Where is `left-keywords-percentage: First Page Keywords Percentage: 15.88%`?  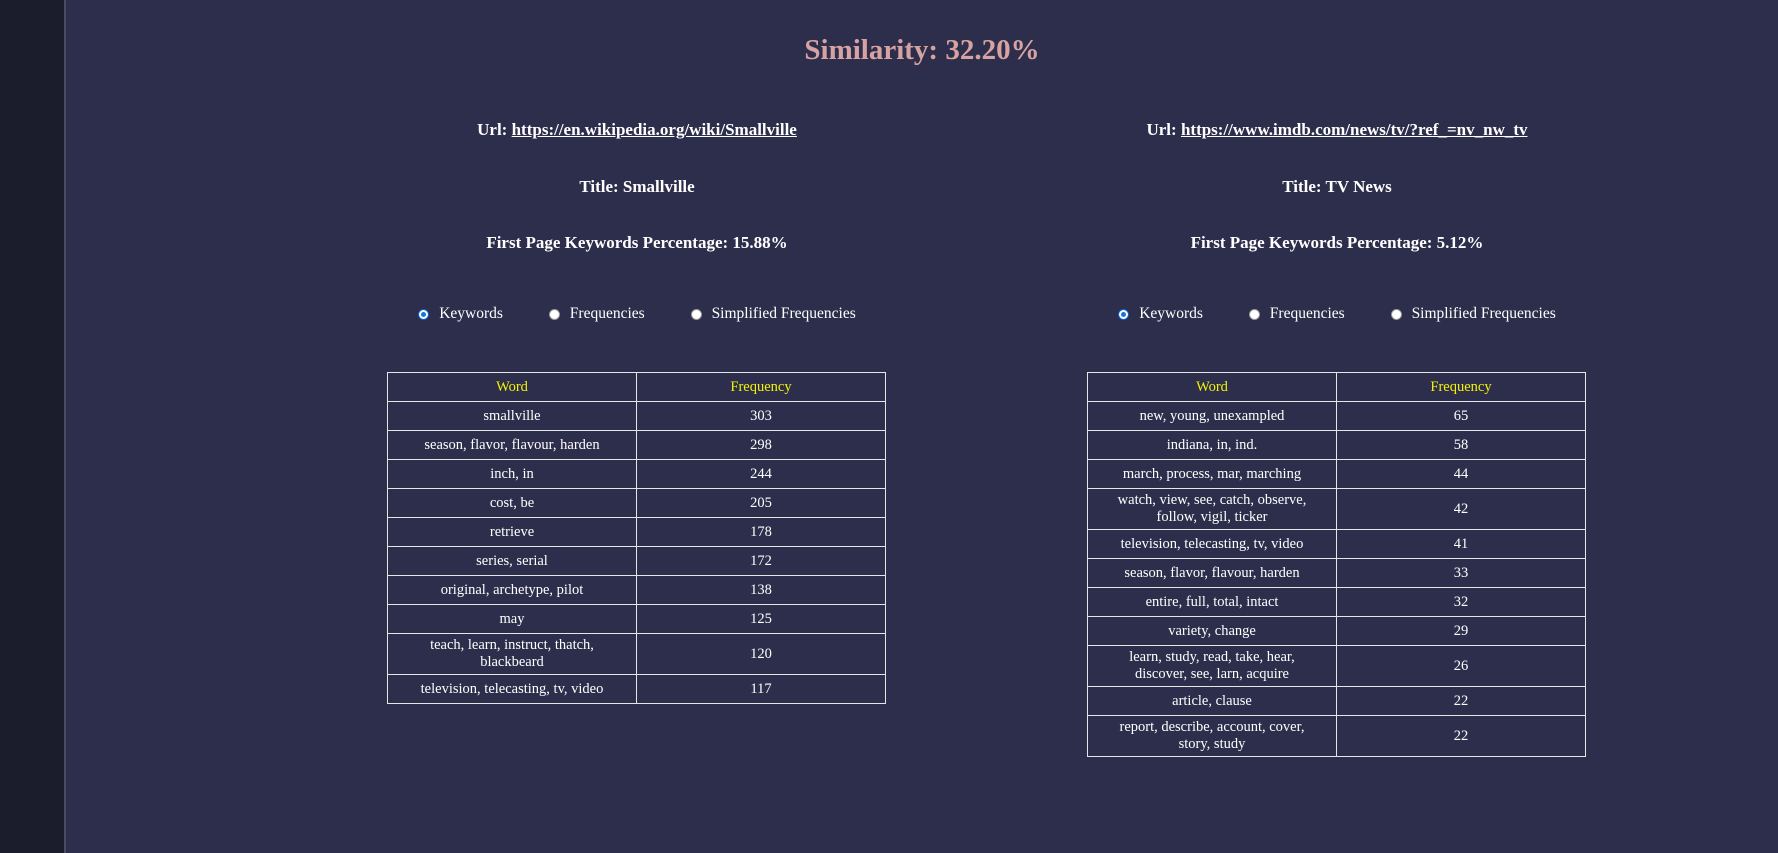
left-keywords-percentage: First Page Keywords Percentage: 15.88% is located at coordinates (637, 242).